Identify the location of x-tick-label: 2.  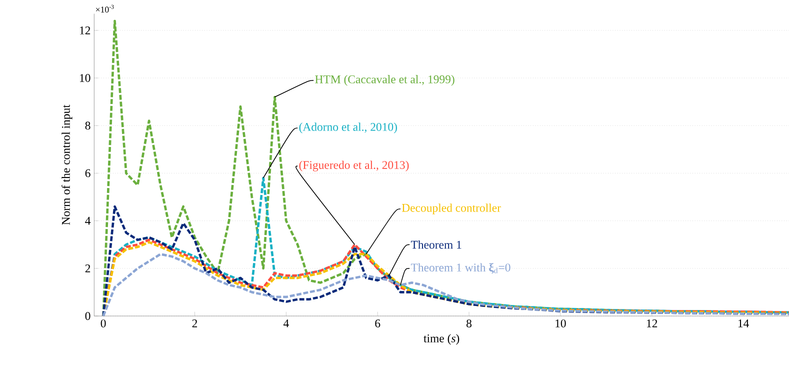
(195, 324).